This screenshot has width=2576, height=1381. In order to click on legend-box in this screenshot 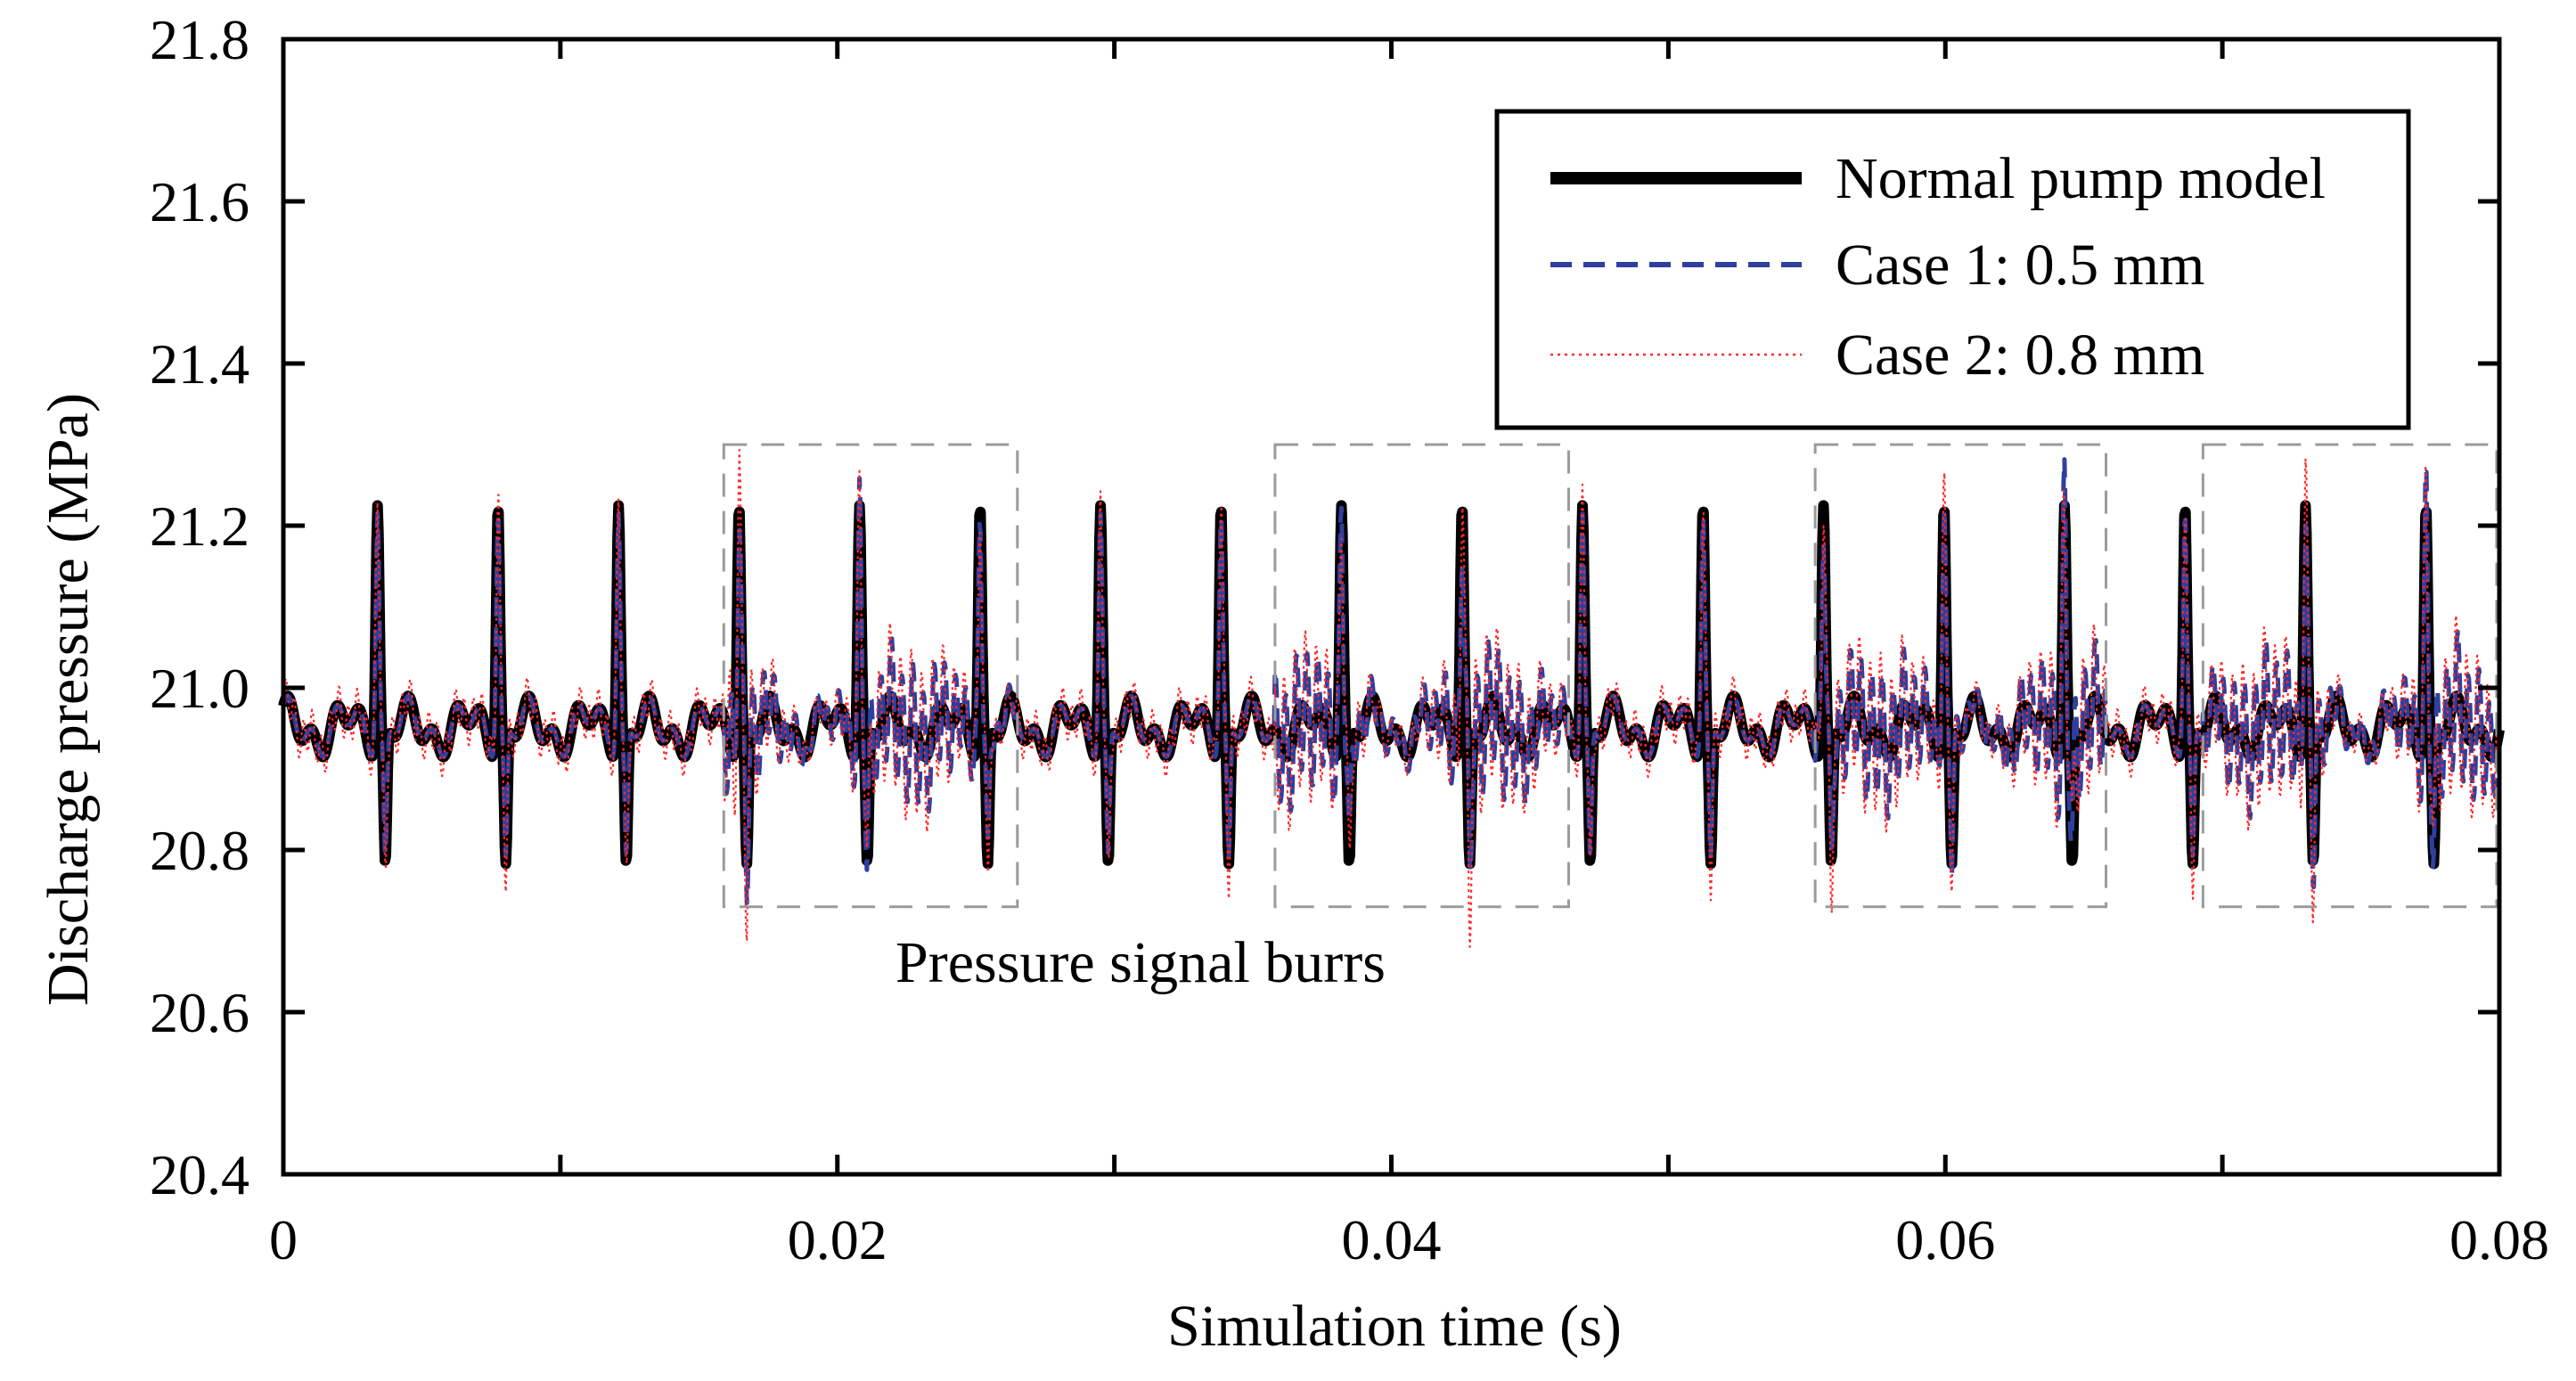, I will do `click(1952, 269)`.